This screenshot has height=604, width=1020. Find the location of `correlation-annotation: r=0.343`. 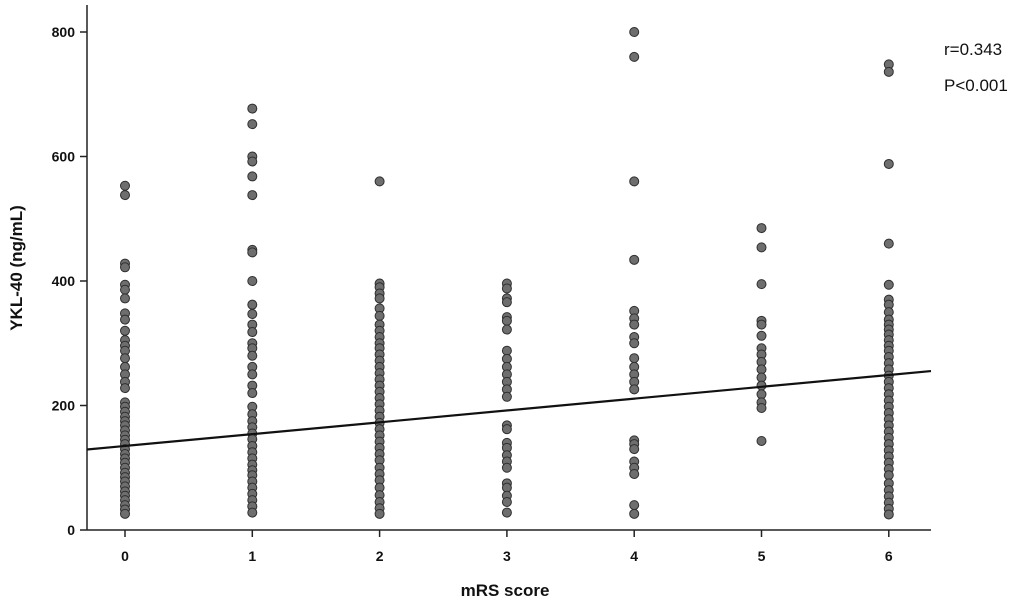

correlation-annotation: r=0.343 is located at coordinates (973, 49).